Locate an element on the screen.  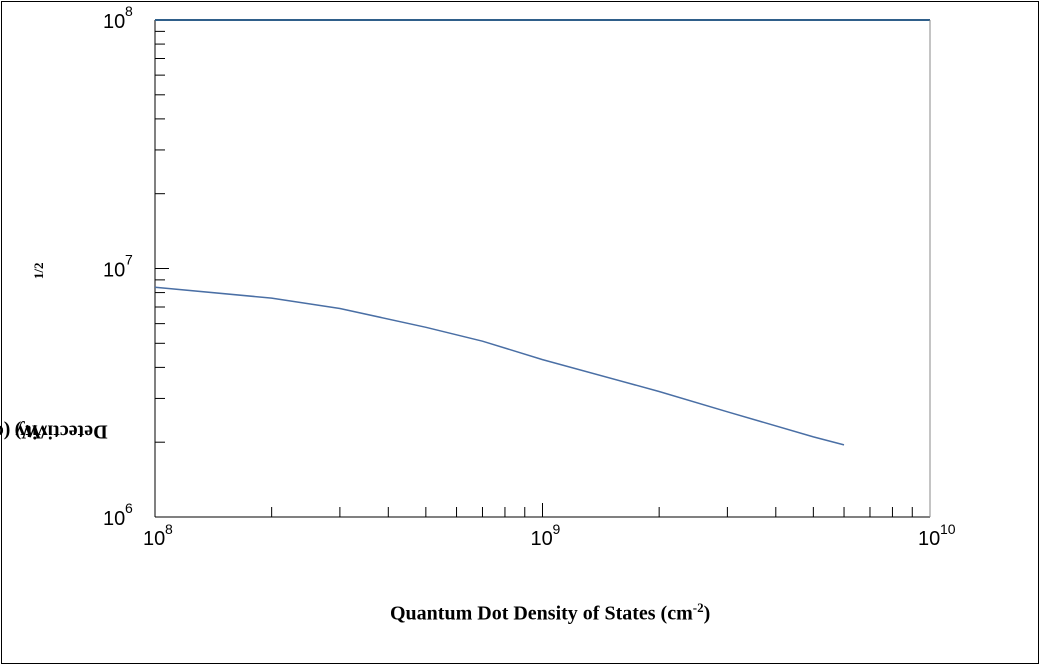
y-tick-label-exponent: 6 is located at coordinates (129, 508).